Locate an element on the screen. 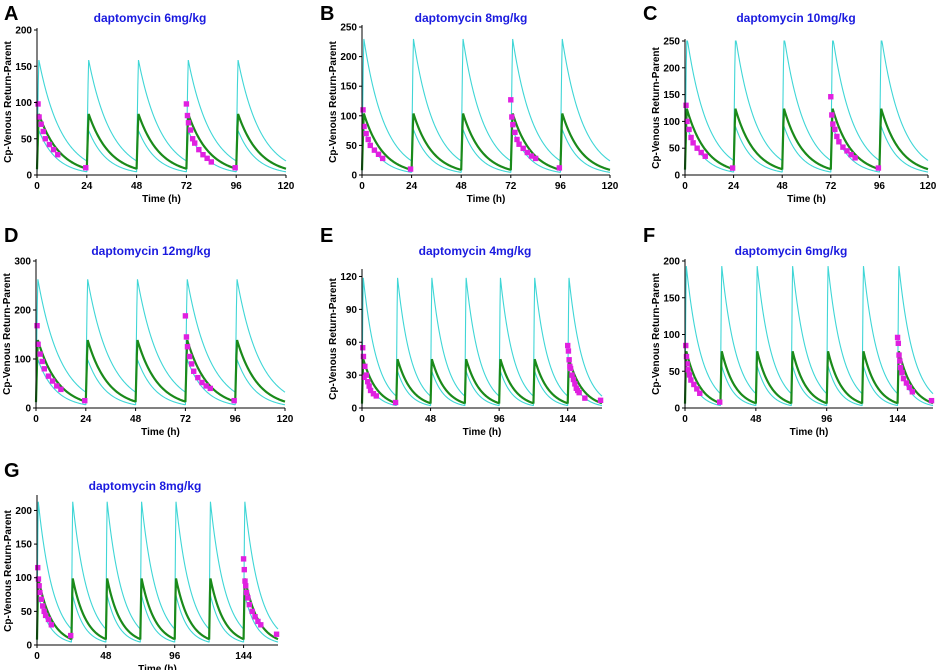 This screenshot has width=941, height=670. panel-letter: D is located at coordinates (11, 236).